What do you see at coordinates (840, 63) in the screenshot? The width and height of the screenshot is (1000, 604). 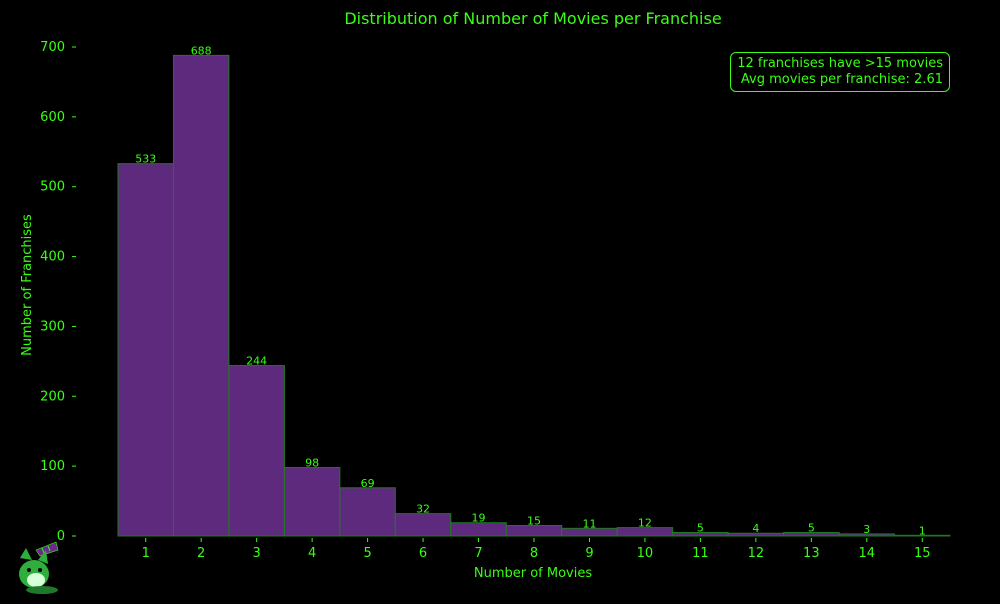 I see `annotation-line-1: 12 franchises have >15 movies` at bounding box center [840, 63].